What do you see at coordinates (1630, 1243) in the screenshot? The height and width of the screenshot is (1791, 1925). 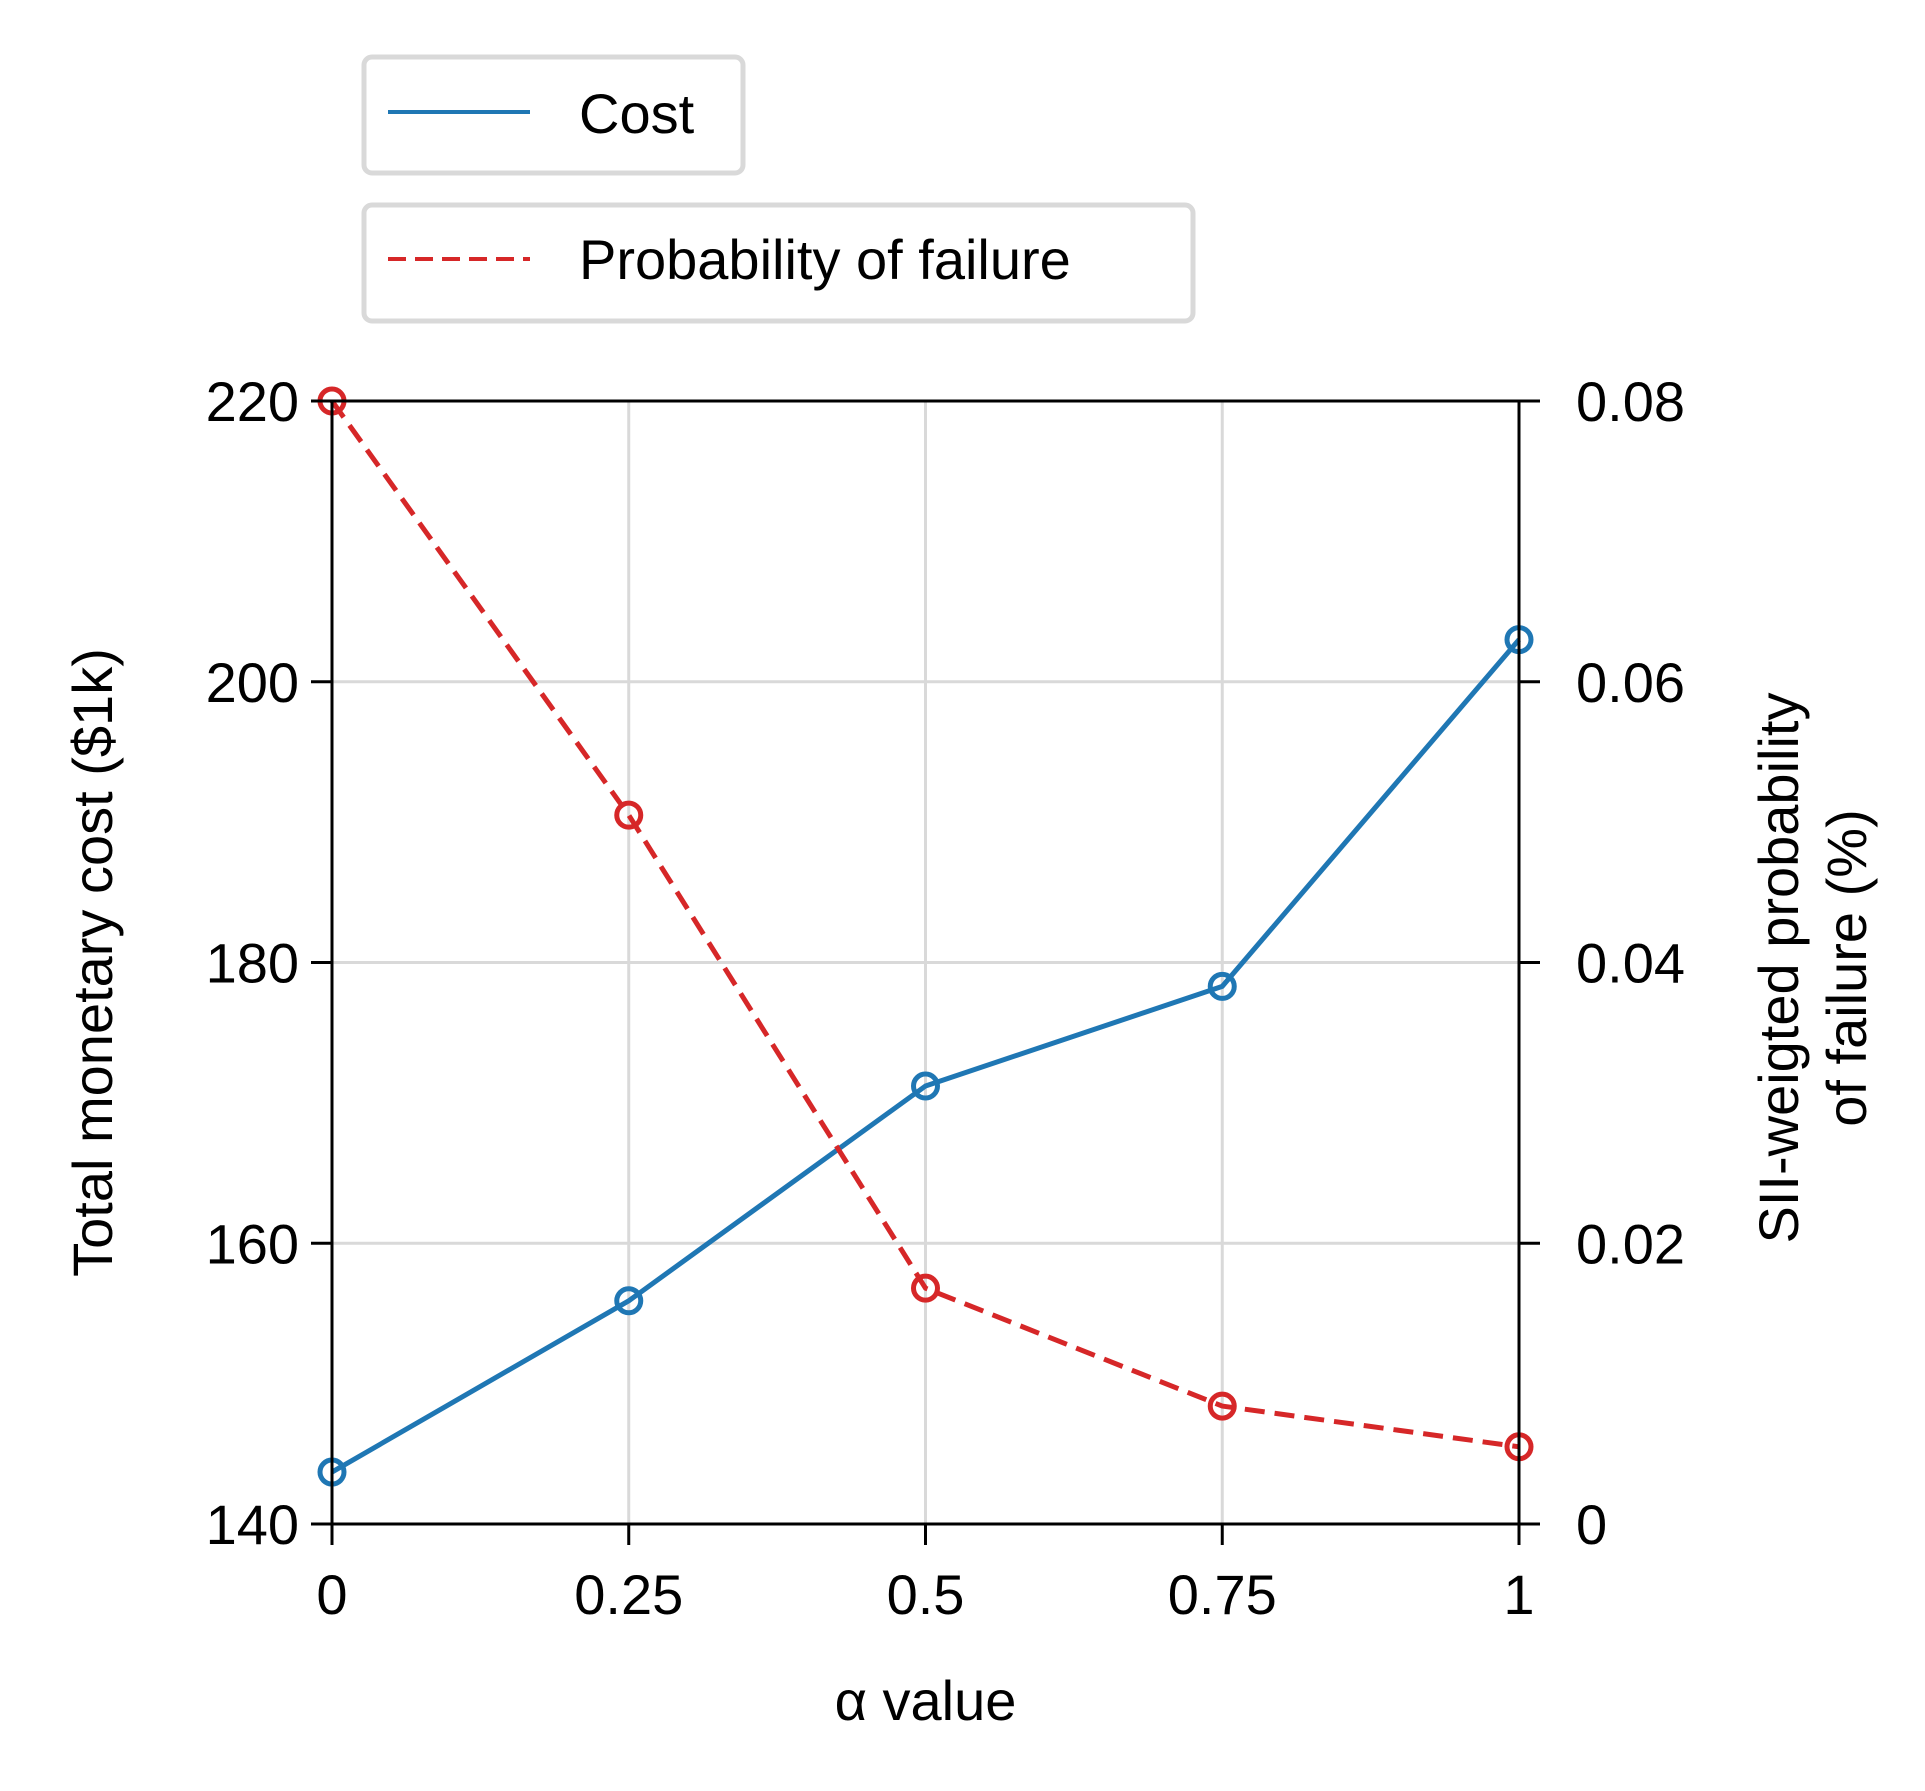 I see `right-y-tick-label: 0.02` at bounding box center [1630, 1243].